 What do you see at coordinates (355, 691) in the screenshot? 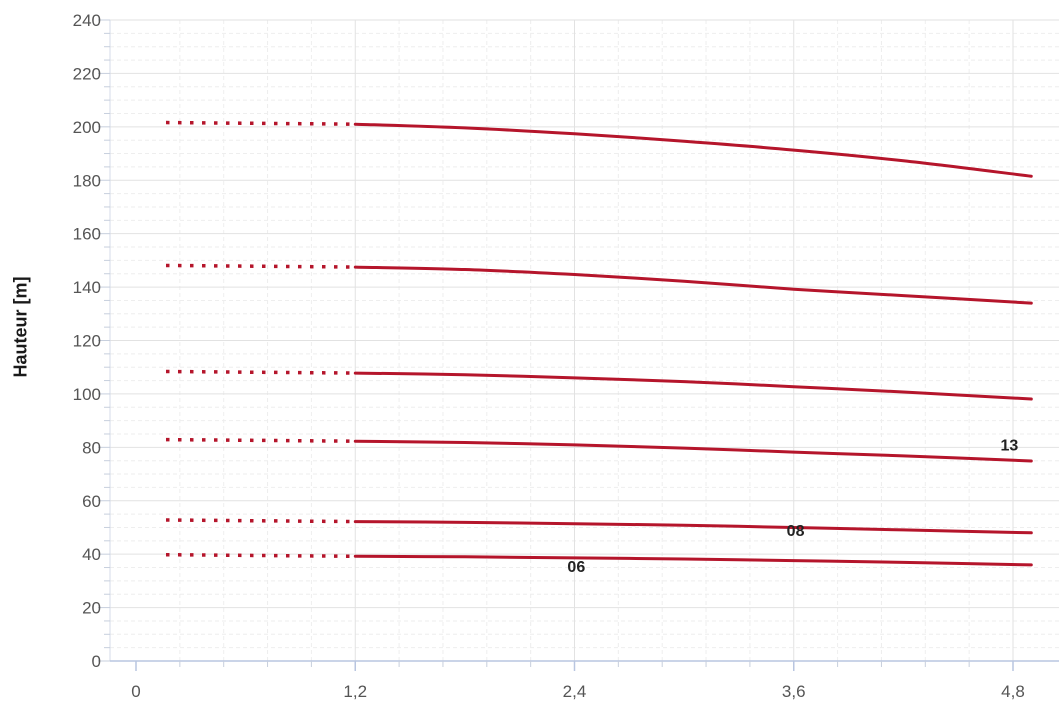
I see `x-tick-label: 1,2` at bounding box center [355, 691].